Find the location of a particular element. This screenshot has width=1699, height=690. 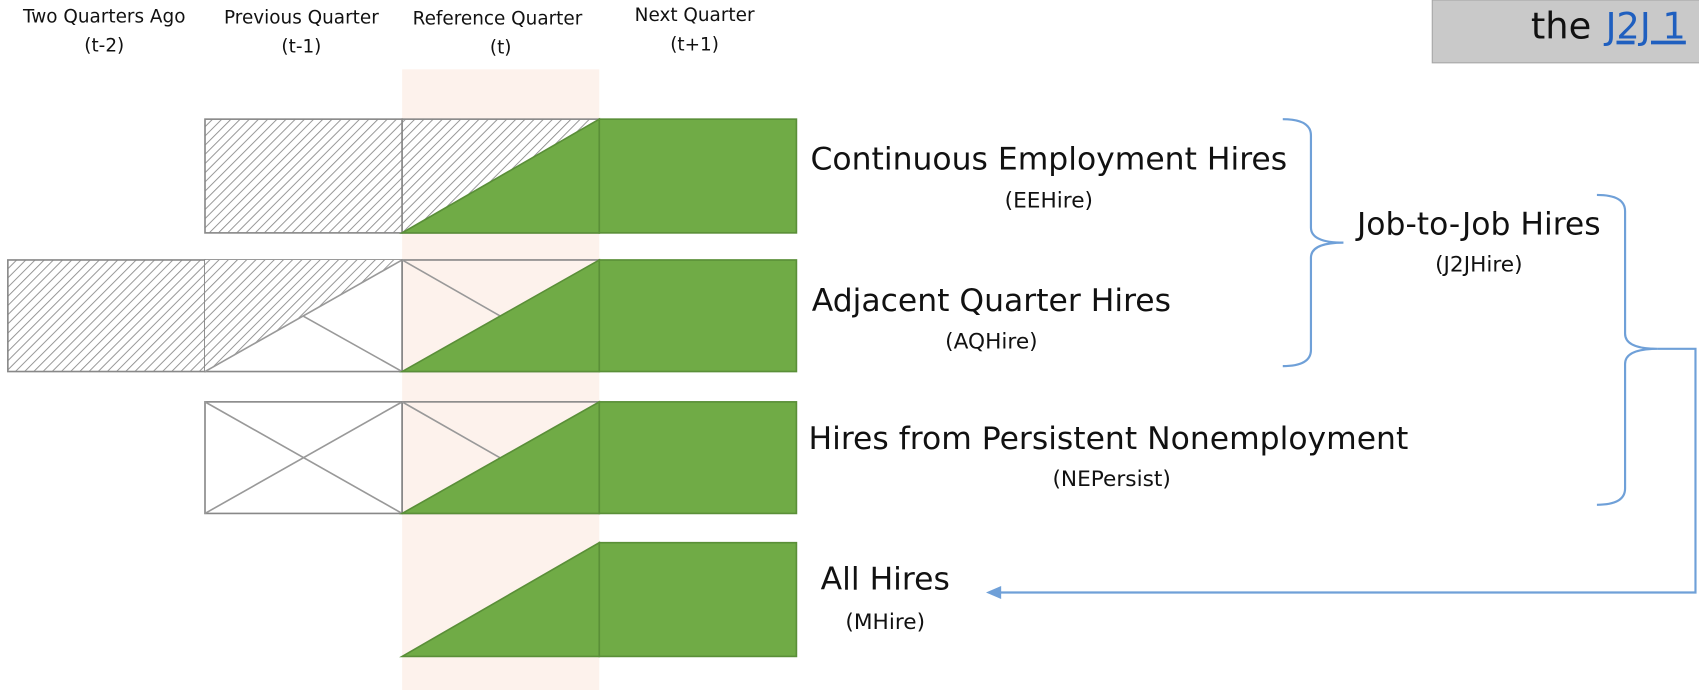

row-m is located at coordinates (598, 599).